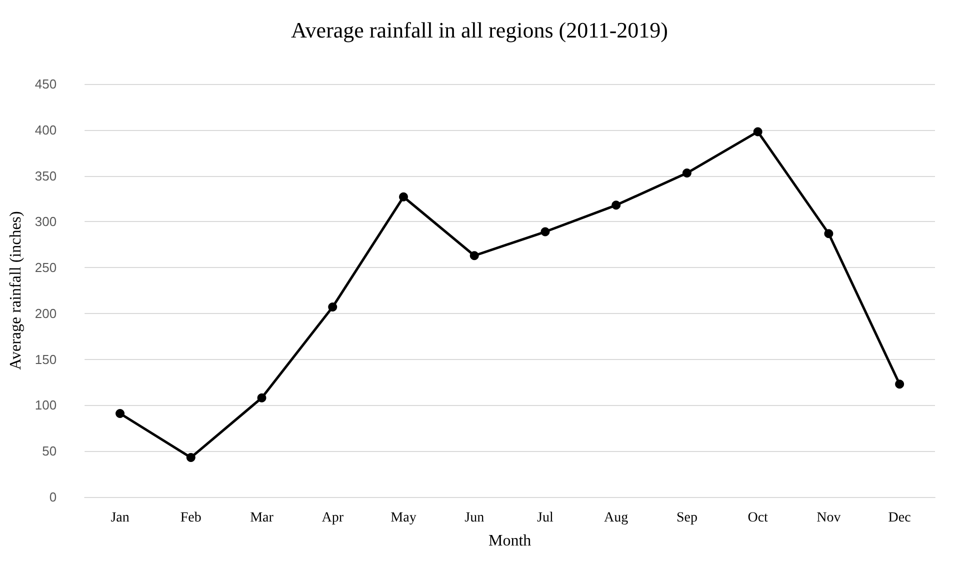 The image size is (959, 574). I want to click on x-tick-label: Nov, so click(828, 518).